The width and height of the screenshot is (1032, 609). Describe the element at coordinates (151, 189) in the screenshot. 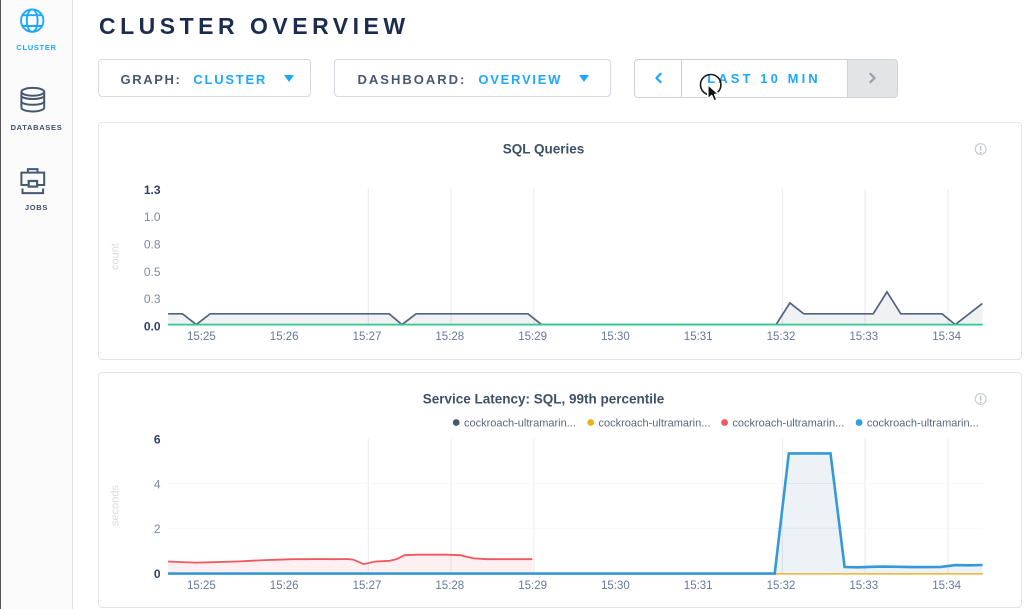

I see `svg-text: 1.3` at that location.